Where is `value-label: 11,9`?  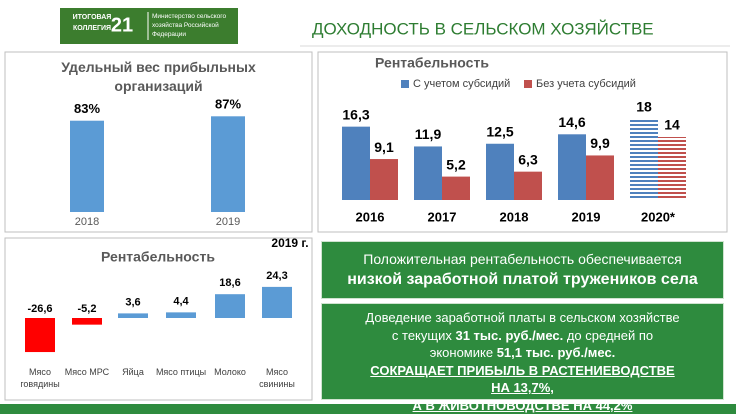 value-label: 11,9 is located at coordinates (428, 134).